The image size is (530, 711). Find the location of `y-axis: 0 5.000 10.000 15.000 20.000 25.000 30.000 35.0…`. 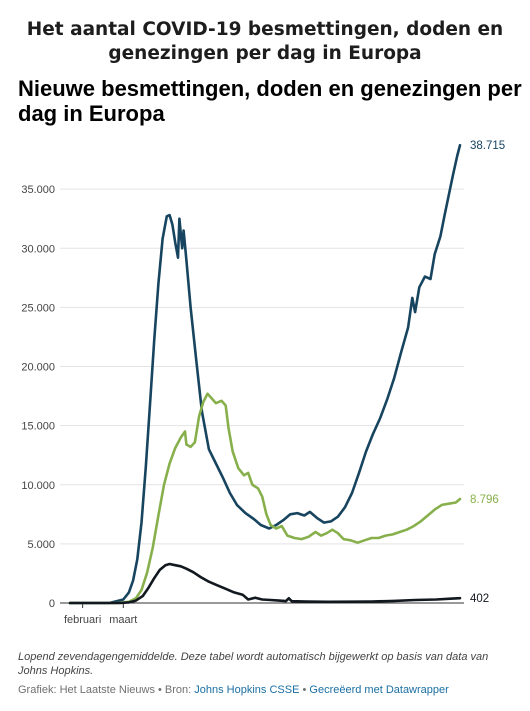

y-axis: 0 5.000 10.000 15.000 20.000 25.000 30.000 35.0… is located at coordinates (38, 397).